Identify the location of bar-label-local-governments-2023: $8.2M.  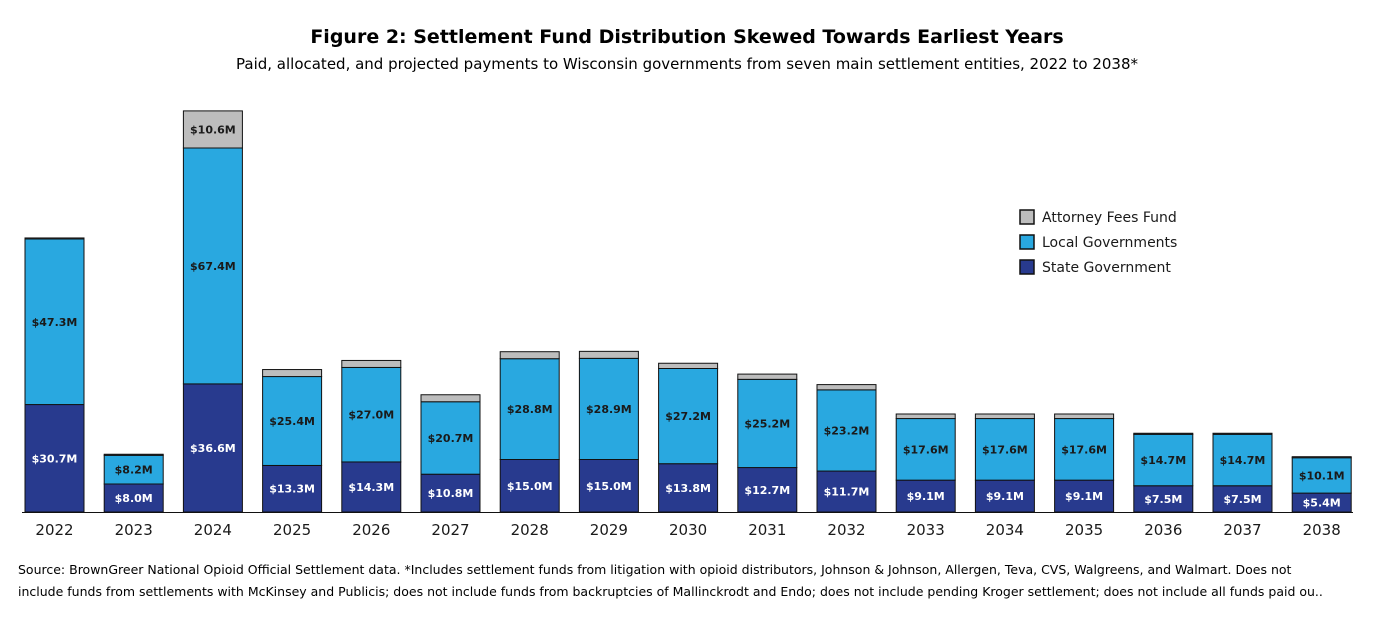
(134, 470).